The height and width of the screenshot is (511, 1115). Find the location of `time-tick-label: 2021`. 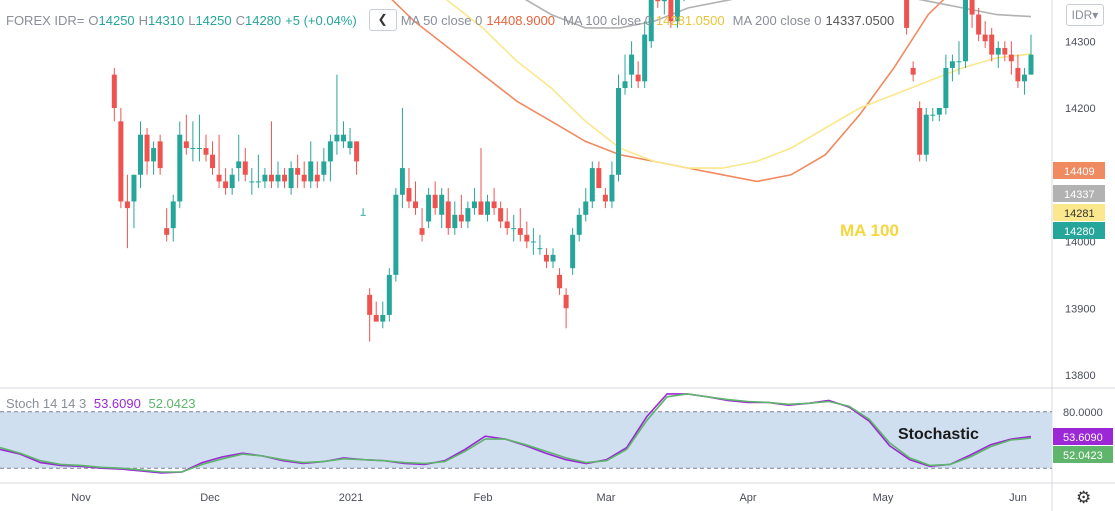

time-tick-label: 2021 is located at coordinates (351, 498).